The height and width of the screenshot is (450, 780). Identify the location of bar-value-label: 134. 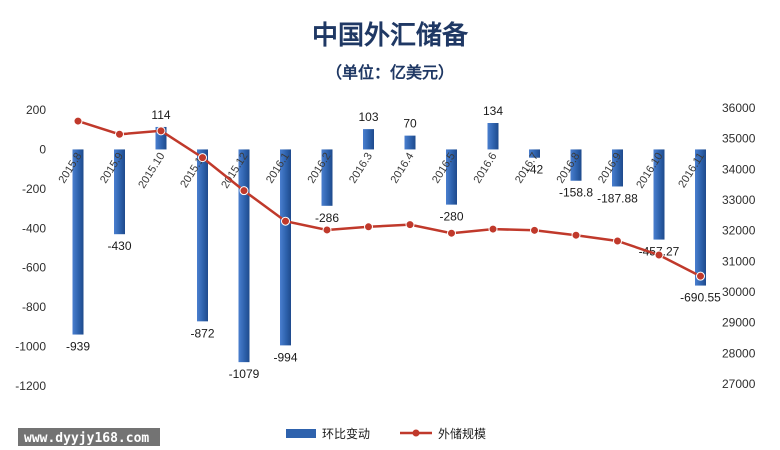
(493, 111).